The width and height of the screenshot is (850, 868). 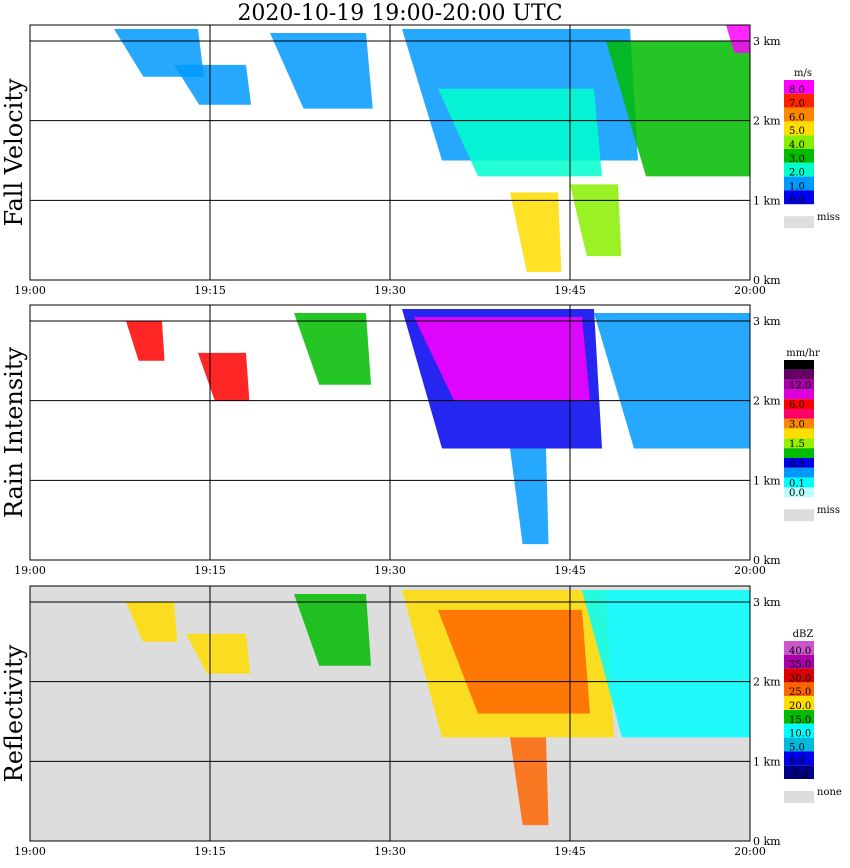 What do you see at coordinates (803, 73) in the screenshot?
I see `legend-unit: m/s` at bounding box center [803, 73].